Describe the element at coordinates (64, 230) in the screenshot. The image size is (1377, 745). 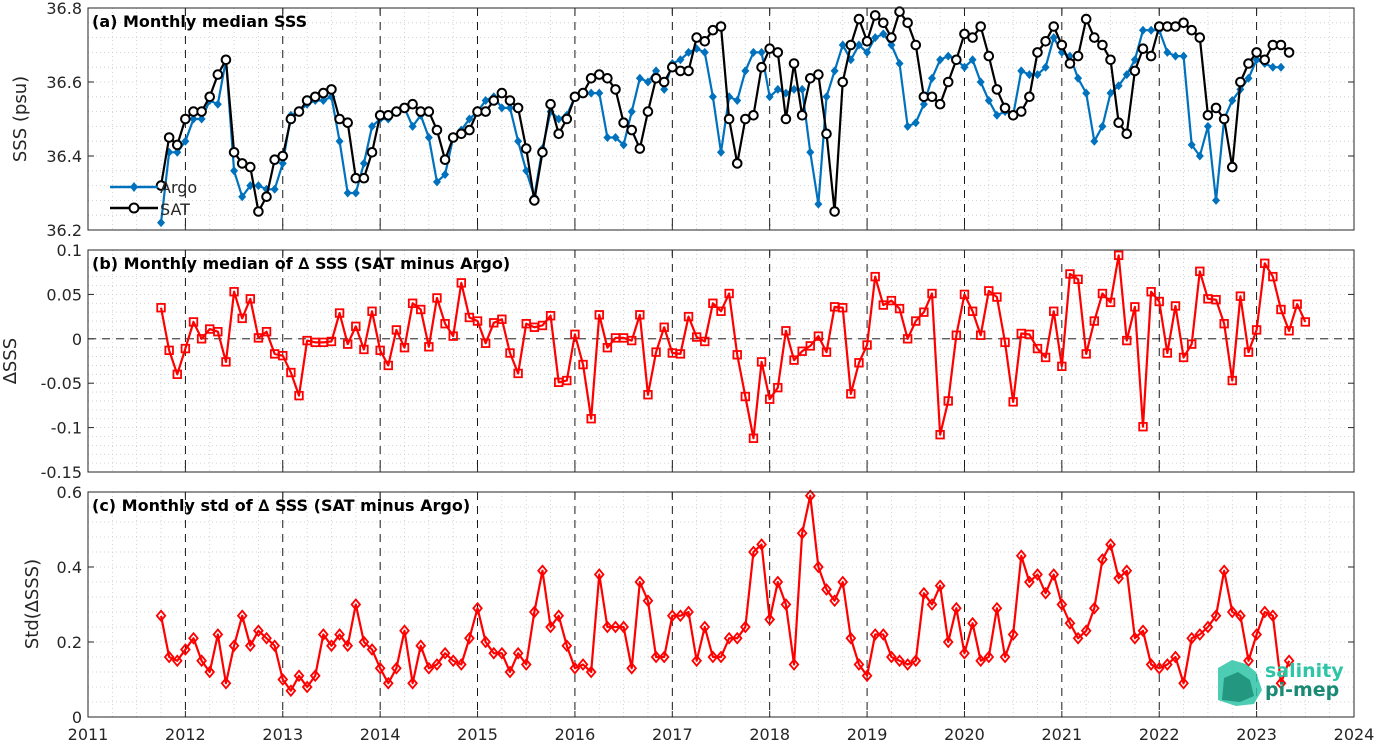
I see `y-tick-label: 36.2` at that location.